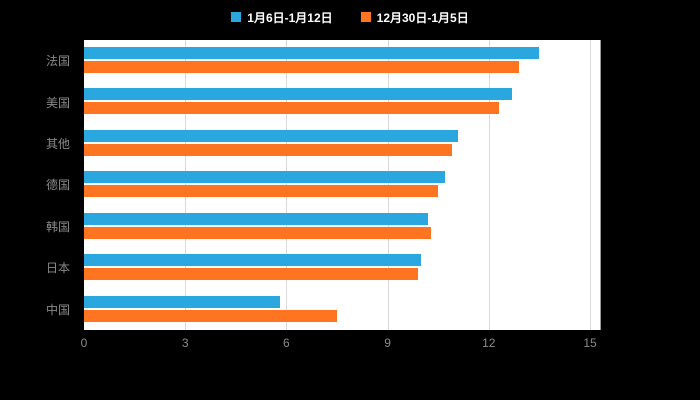  I want to click on chart-legend: 1月6日-1月12日 12月30日-1月5日, so click(350, 17).